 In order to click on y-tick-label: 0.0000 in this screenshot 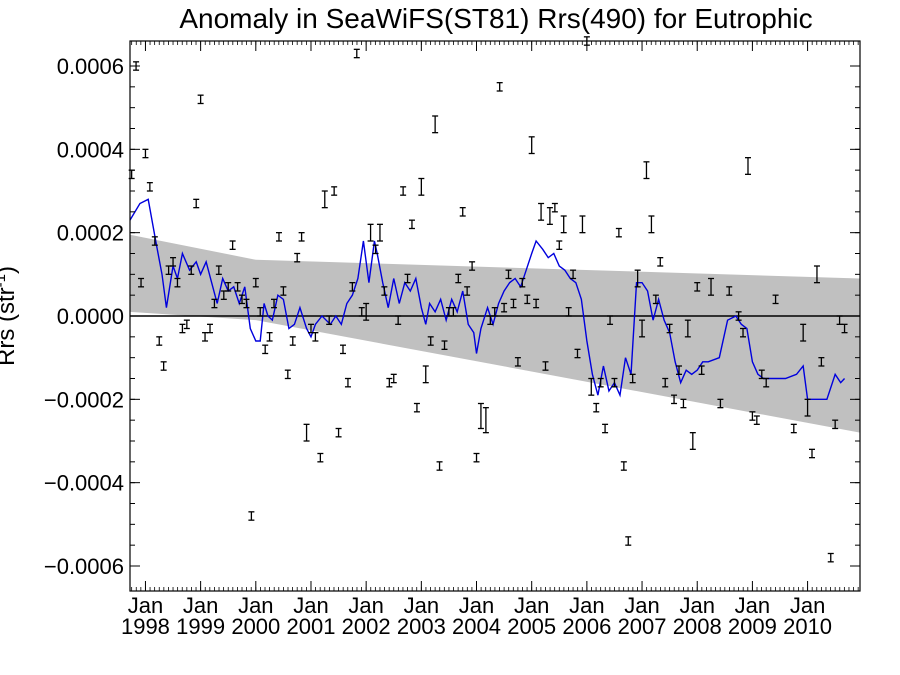, I will do `click(90, 316)`.